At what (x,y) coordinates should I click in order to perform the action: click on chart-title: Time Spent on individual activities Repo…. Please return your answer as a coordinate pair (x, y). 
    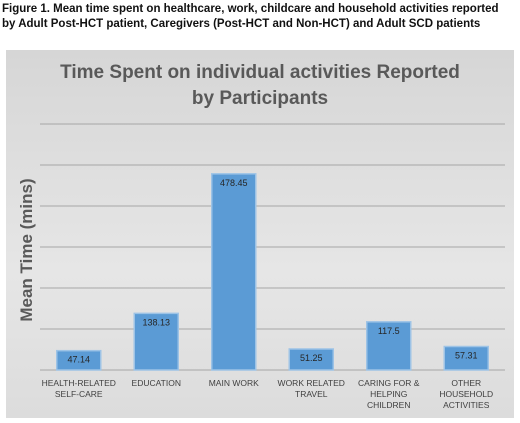
    Looking at the image, I should click on (260, 85).